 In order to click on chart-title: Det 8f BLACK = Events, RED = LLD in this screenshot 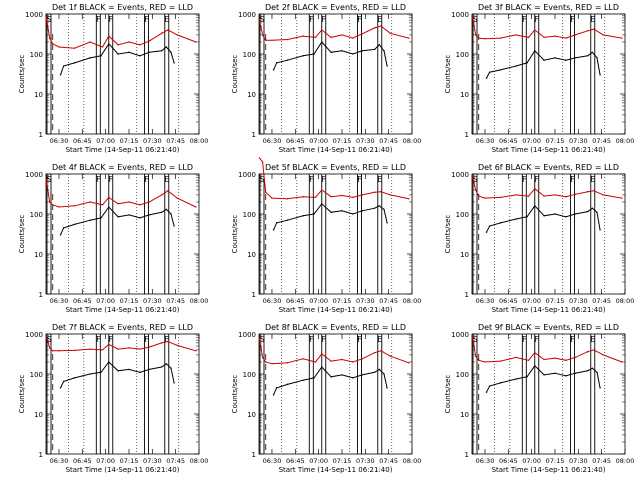, I will do `click(335, 327)`.